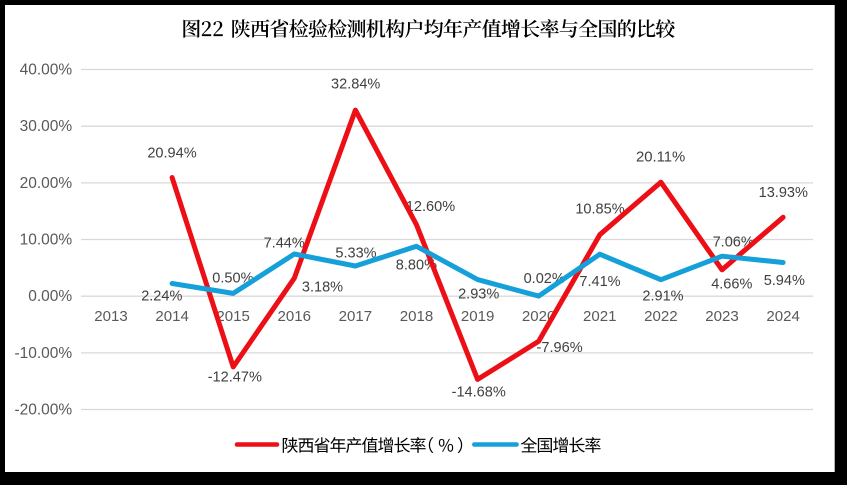 This screenshot has height=490, width=847. Describe the element at coordinates (284, 242) in the screenshot. I see `svg-text: 7.44%` at that location.